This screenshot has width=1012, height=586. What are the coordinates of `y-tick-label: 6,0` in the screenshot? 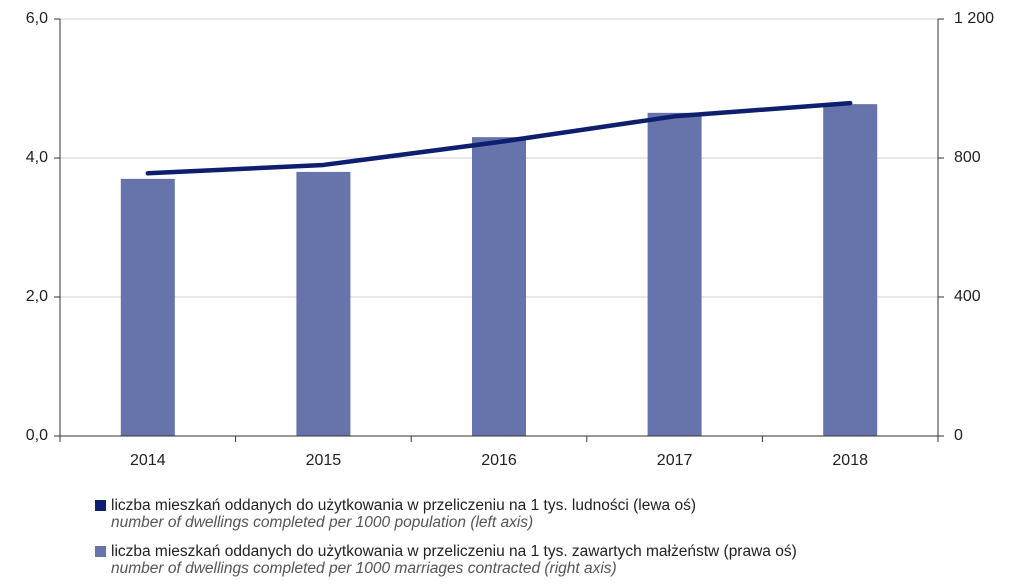 It's located at (37, 18).